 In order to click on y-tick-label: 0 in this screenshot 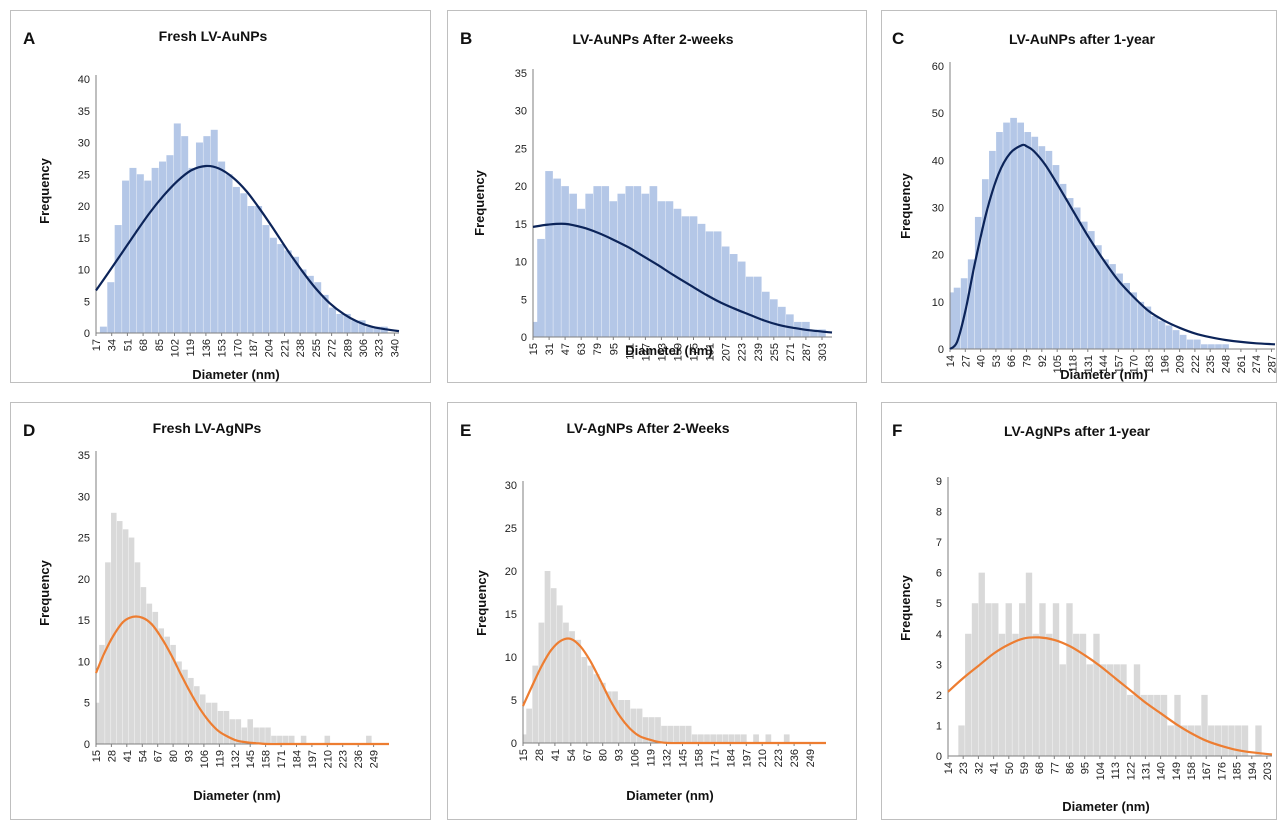, I will do `click(524, 338)`.